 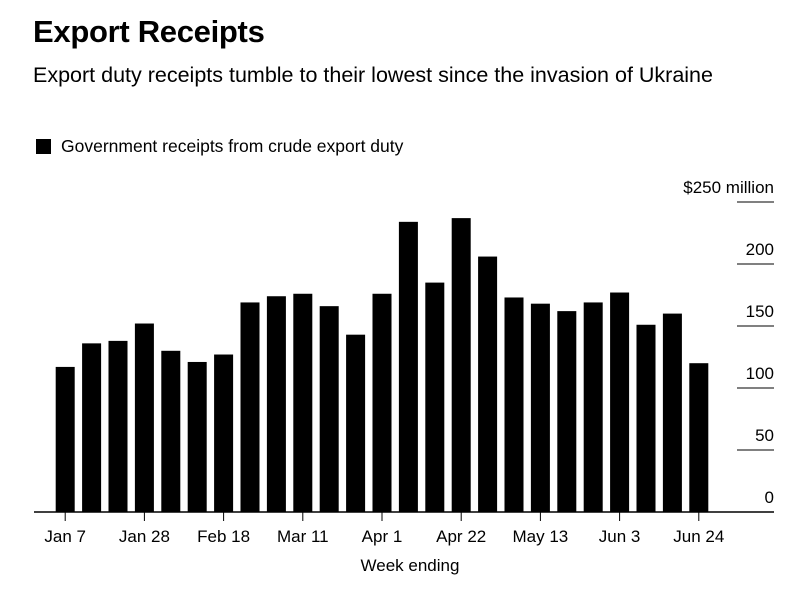 What do you see at coordinates (620, 536) in the screenshot?
I see `x-tick-label: Jun 3` at bounding box center [620, 536].